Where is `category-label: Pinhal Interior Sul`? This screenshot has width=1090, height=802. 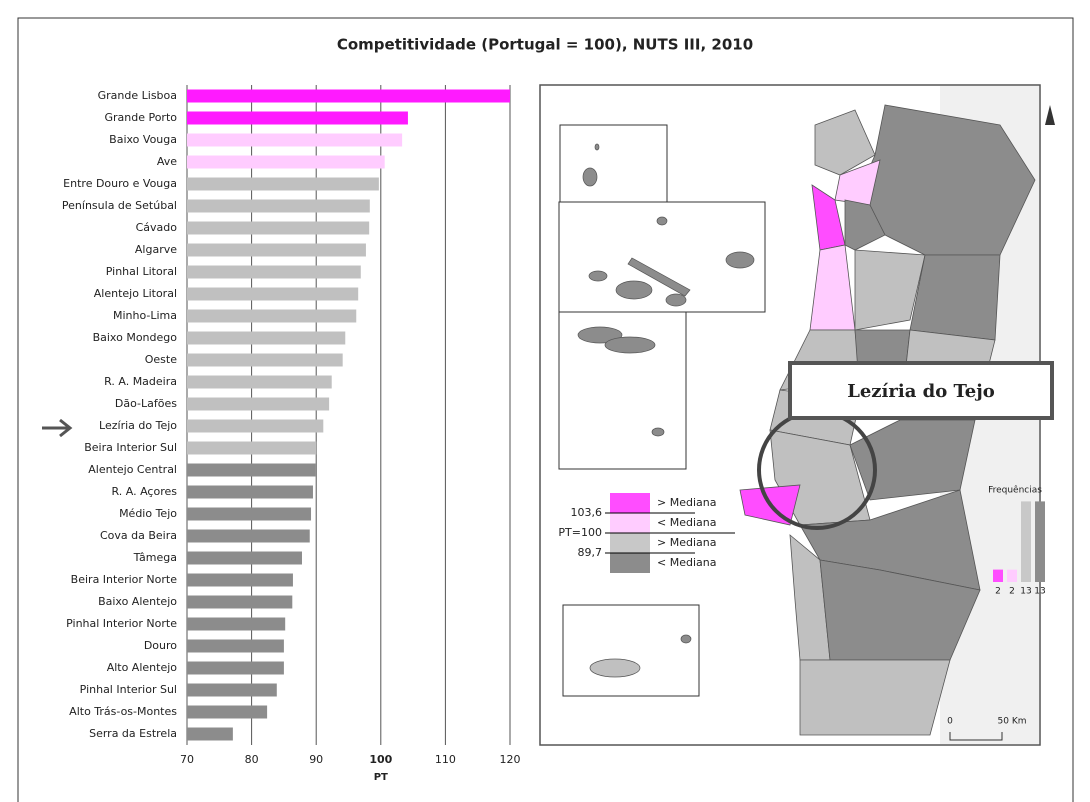
category-label: Pinhal Interior Sul is located at coordinates (128, 689).